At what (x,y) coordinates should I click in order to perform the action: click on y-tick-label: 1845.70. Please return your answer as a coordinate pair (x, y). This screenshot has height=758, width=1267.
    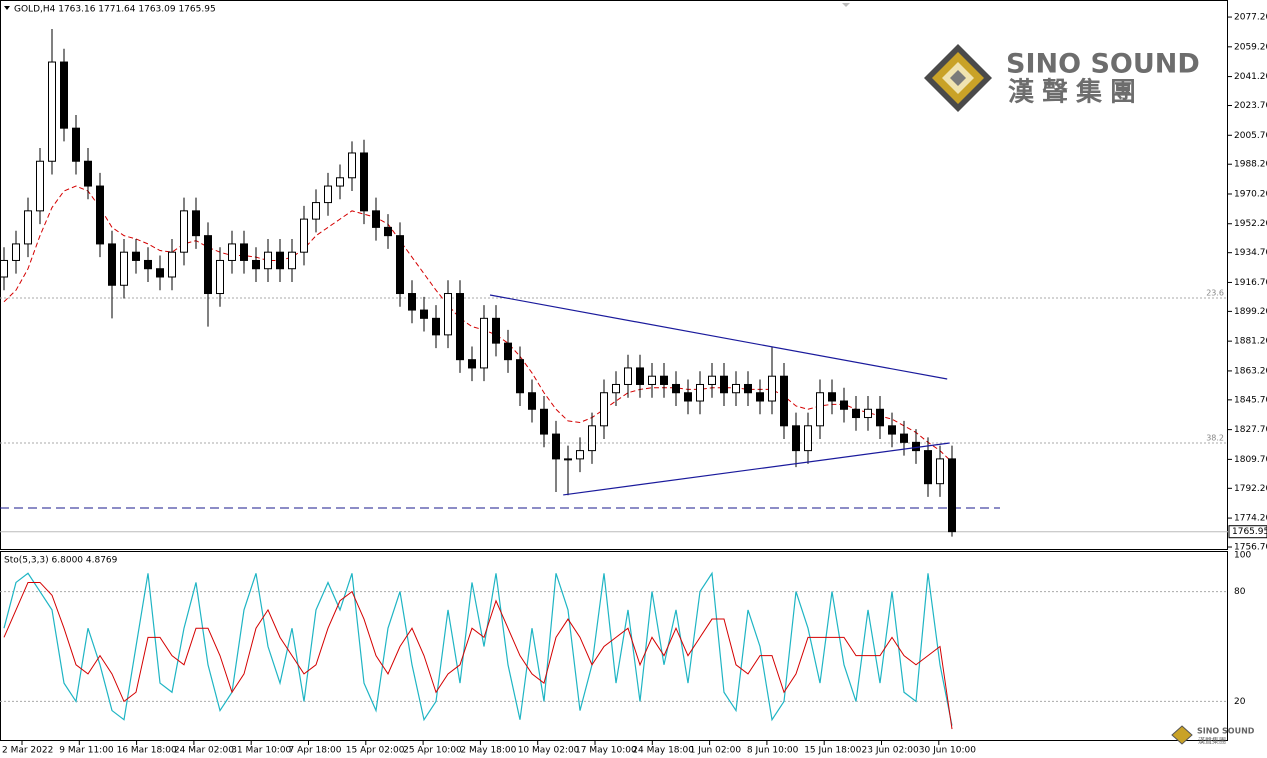
    Looking at the image, I should click on (1250, 400).